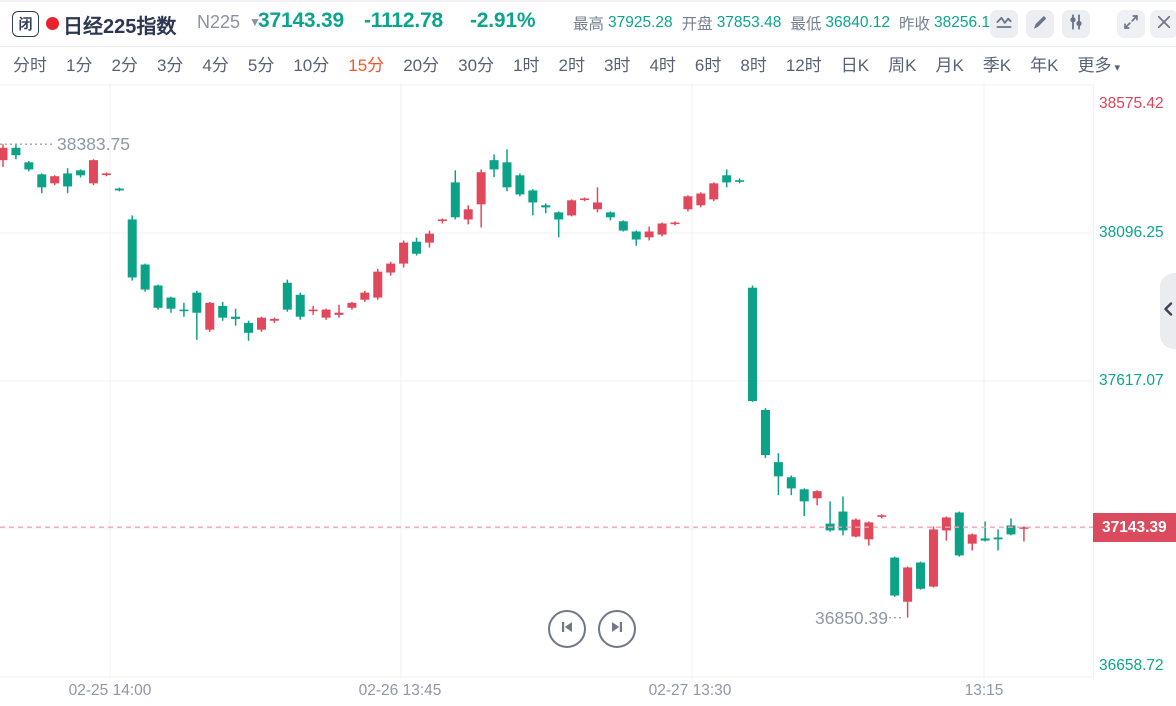 This screenshot has height=706, width=1176. Describe the element at coordinates (803, 65) in the screenshot. I see `tab-12时: 12时` at that location.